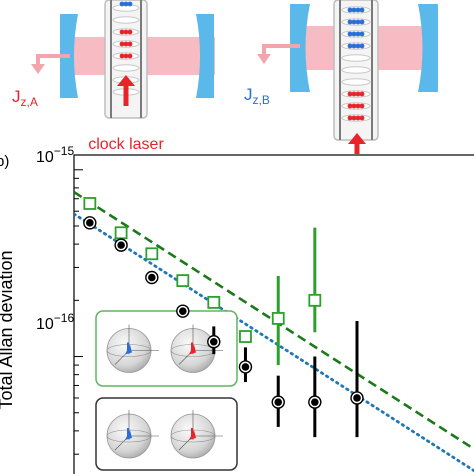 This screenshot has height=474, width=474. Describe the element at coordinates (356, 64) in the screenshot. I see `lattice-sites-b` at that location.